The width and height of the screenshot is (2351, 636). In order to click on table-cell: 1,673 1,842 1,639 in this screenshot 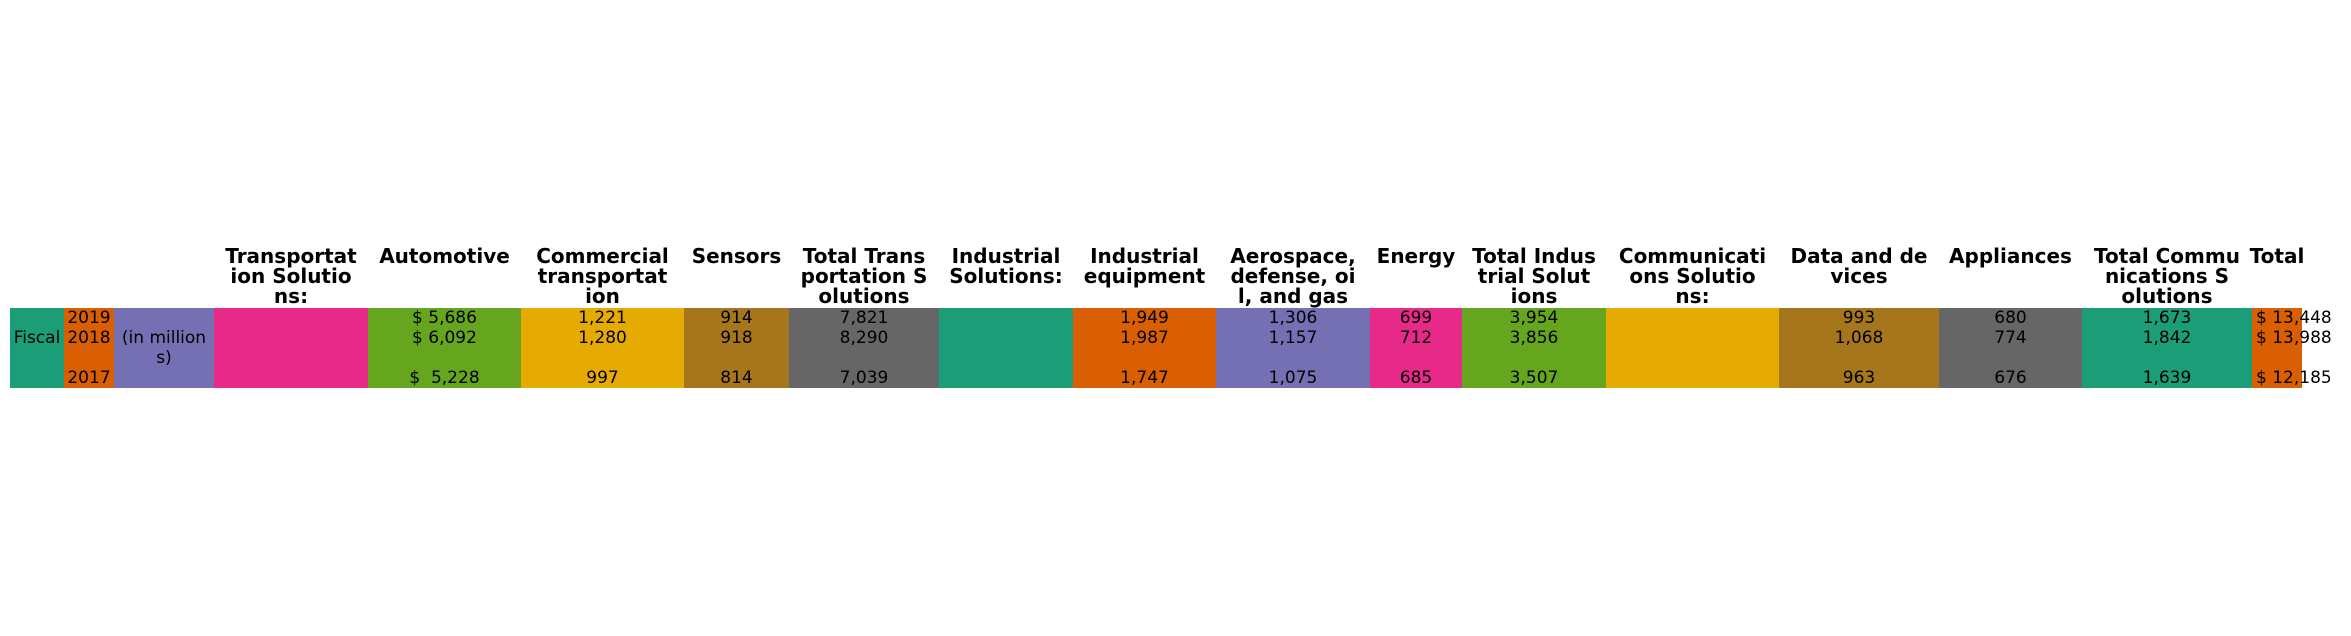, I will do `click(2167, 348)`.